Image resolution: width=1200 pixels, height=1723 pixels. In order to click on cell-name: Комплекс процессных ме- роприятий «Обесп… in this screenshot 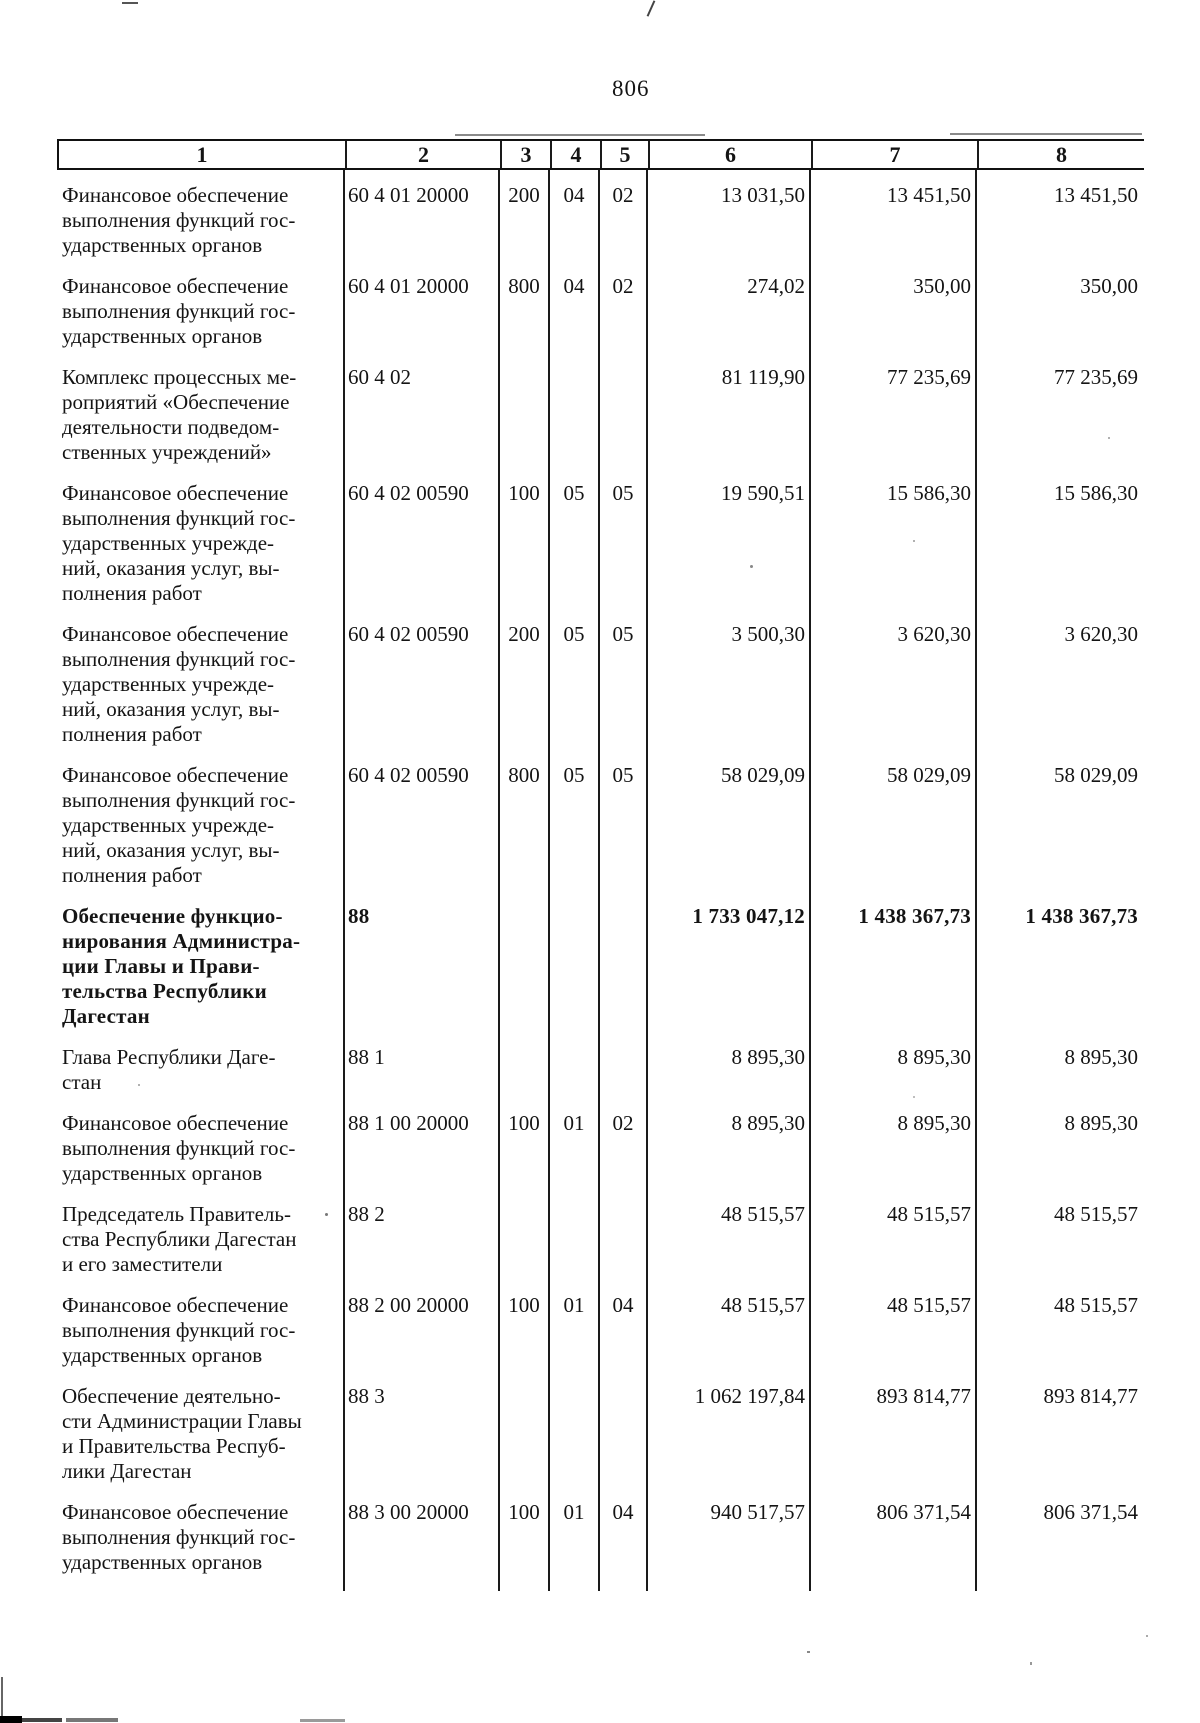, I will do `click(201, 423)`.